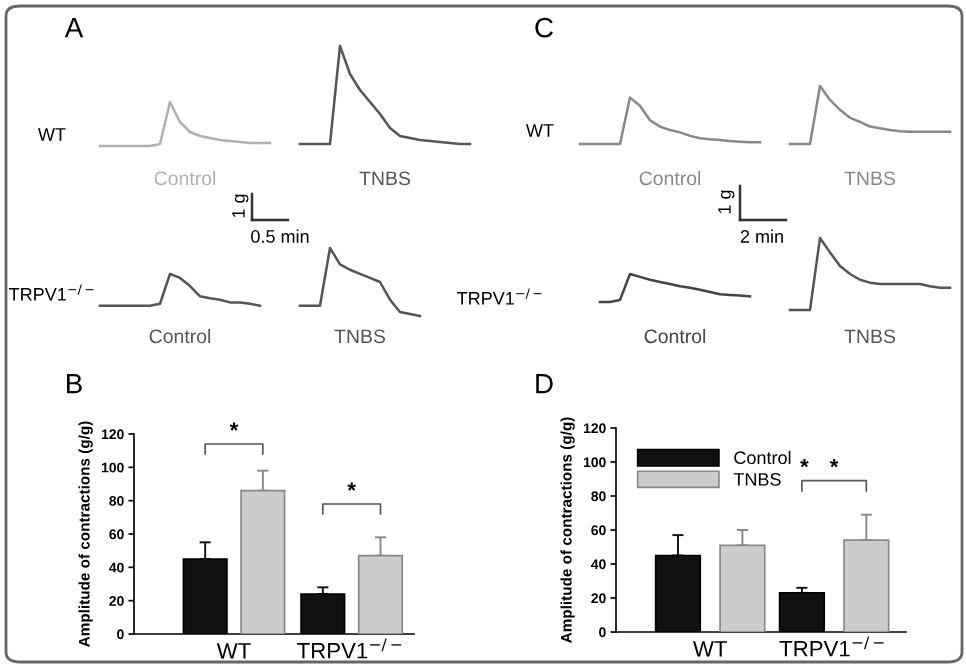  I want to click on legend-label: TNBS, so click(757, 479).